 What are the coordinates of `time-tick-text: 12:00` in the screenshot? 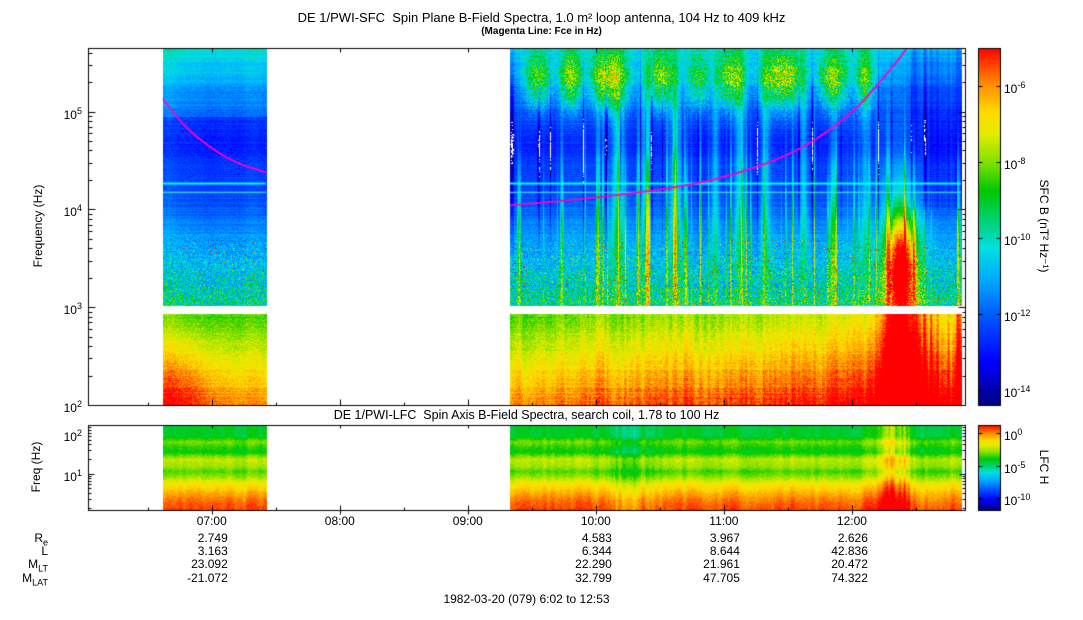 It's located at (851, 521).